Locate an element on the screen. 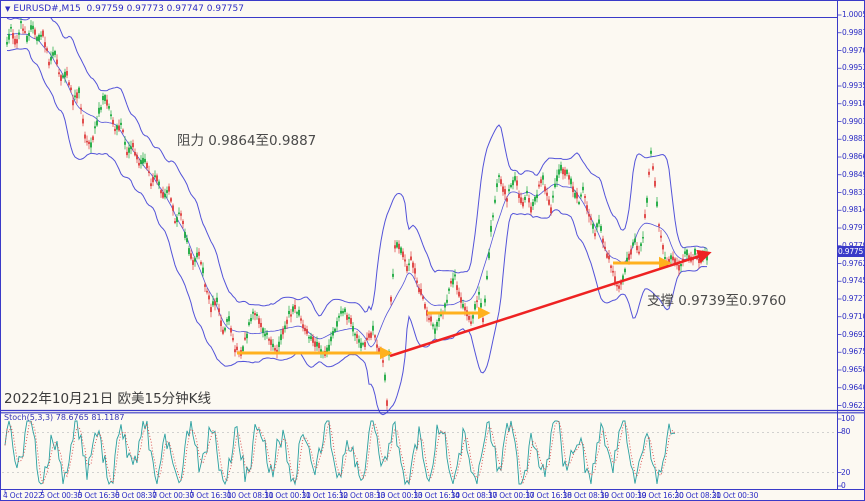  price-axis-label: 0.98140 is located at coordinates (853, 210).